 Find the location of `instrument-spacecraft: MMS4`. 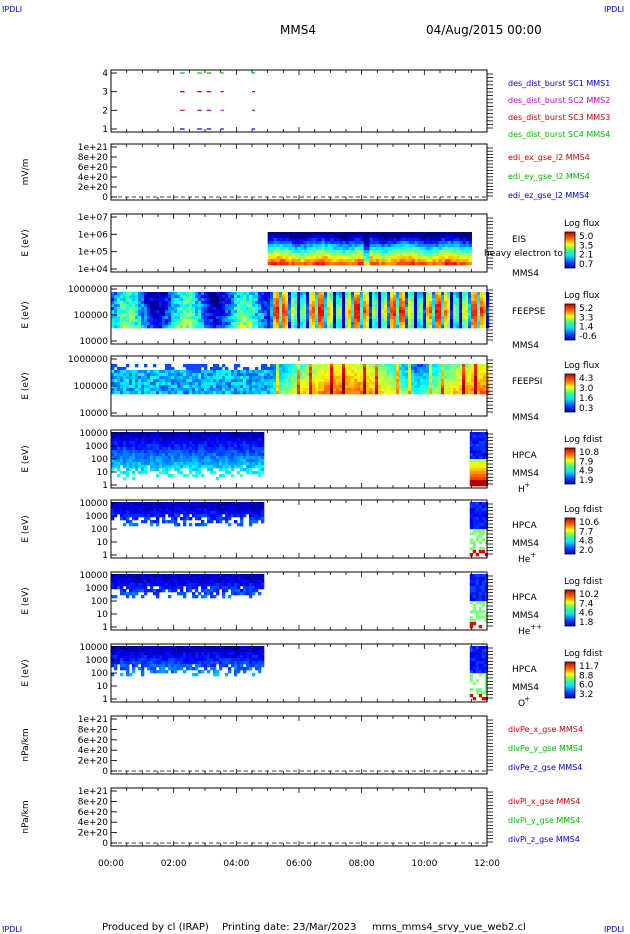

instrument-spacecraft: MMS4 is located at coordinates (525, 346).